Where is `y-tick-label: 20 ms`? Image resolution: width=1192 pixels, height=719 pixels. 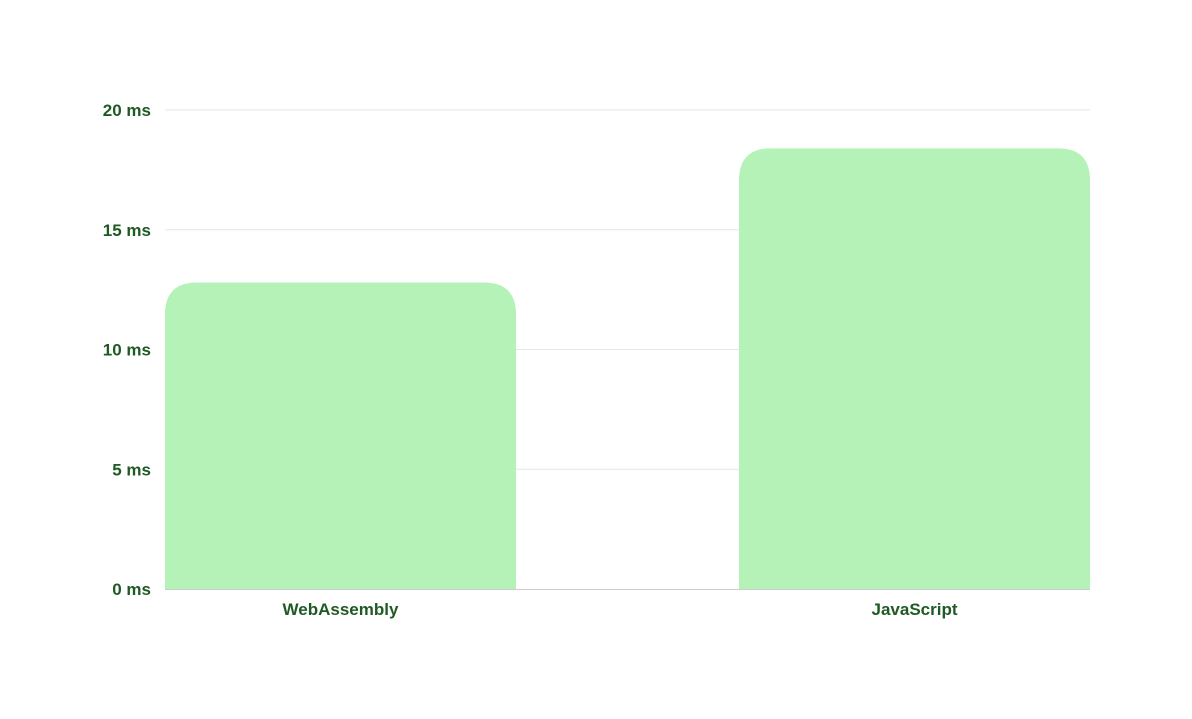
y-tick-label: 20 ms is located at coordinates (127, 110).